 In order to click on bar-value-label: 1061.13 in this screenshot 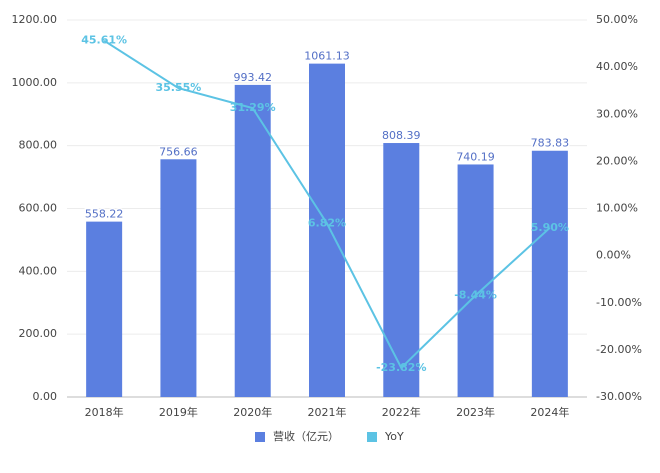, I will do `click(327, 56)`.